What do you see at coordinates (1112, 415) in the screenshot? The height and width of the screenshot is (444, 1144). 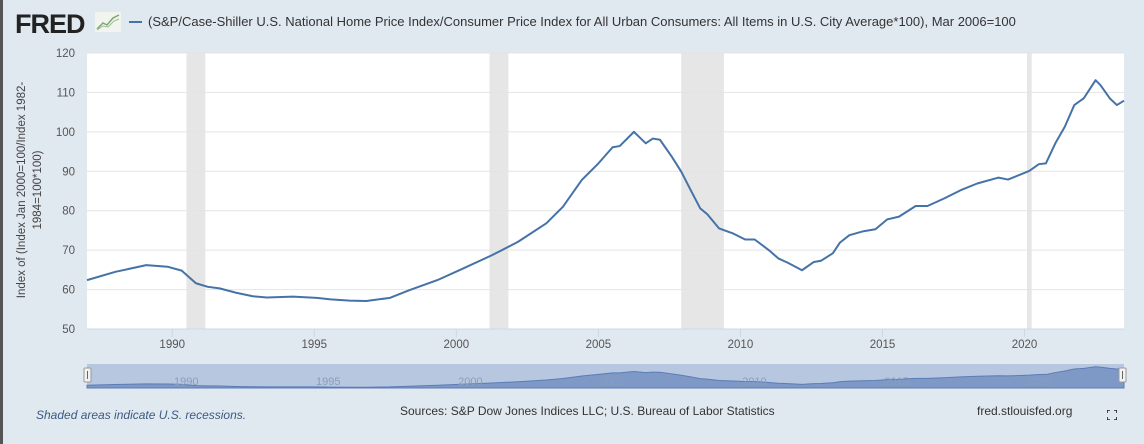 I see `fullscreen-icon` at bounding box center [1112, 415].